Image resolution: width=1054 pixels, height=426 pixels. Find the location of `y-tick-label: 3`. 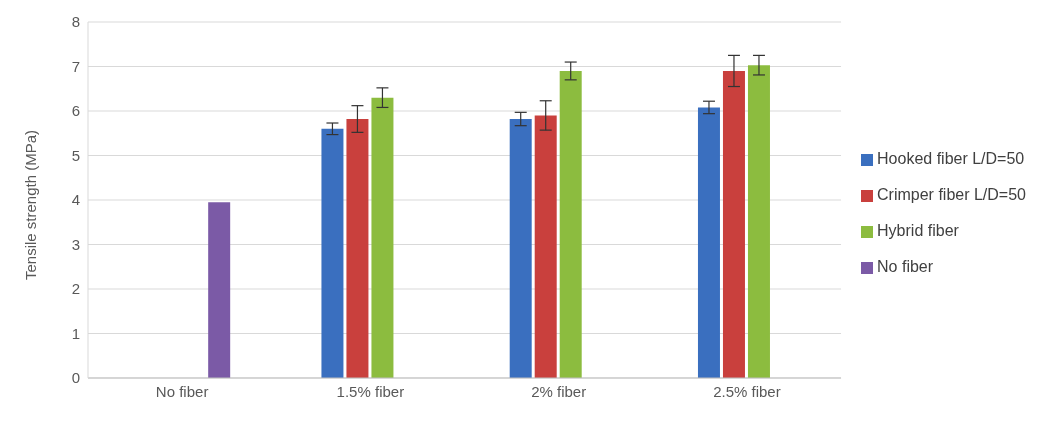

y-tick-label: 3 is located at coordinates (75, 244).